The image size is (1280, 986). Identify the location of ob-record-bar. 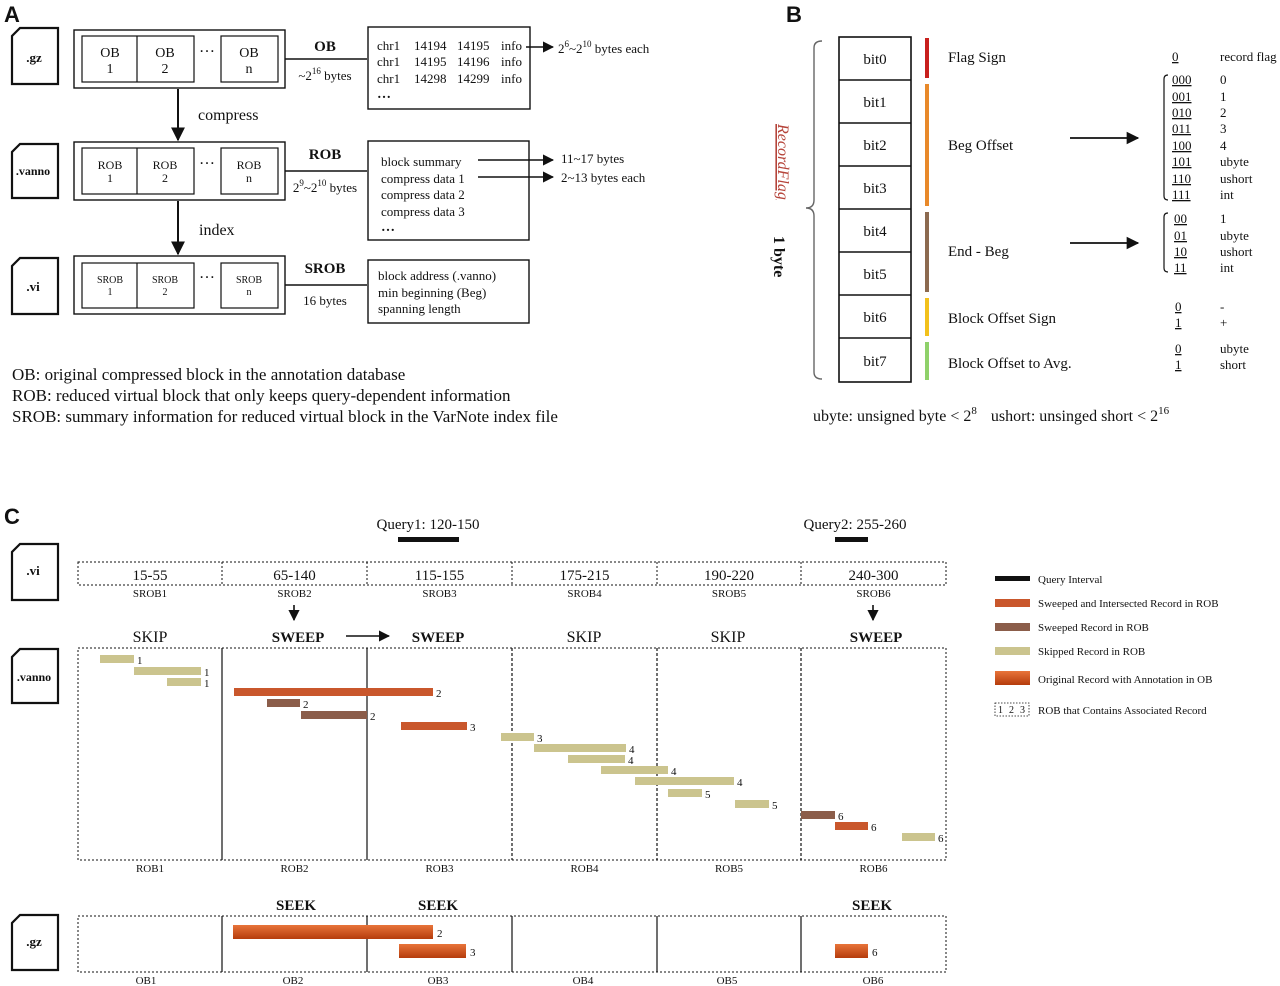
(333, 932).